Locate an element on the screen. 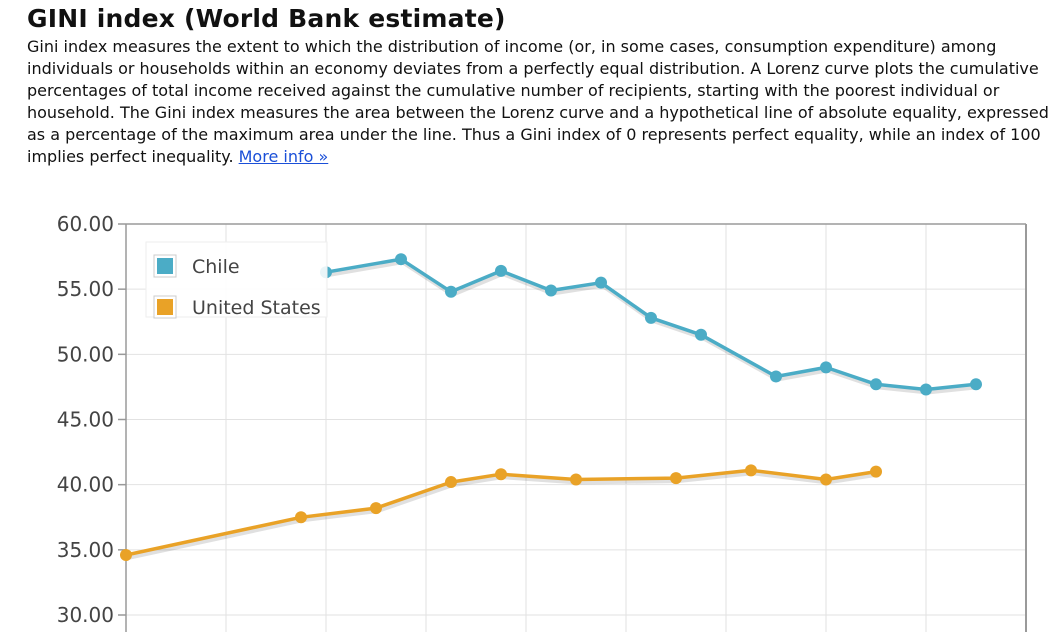 The image size is (1060, 632). y-tick-label: 60.00 is located at coordinates (85, 224).